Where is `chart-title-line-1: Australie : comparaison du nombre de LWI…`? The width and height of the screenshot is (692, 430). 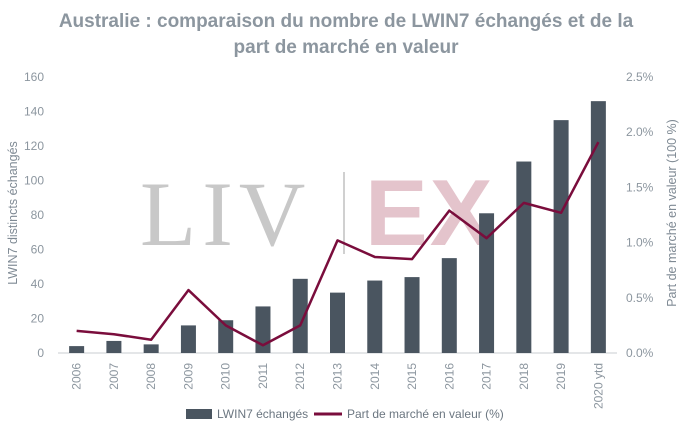
chart-title-line-1: Australie : comparaison du nombre de LWI… is located at coordinates (346, 21).